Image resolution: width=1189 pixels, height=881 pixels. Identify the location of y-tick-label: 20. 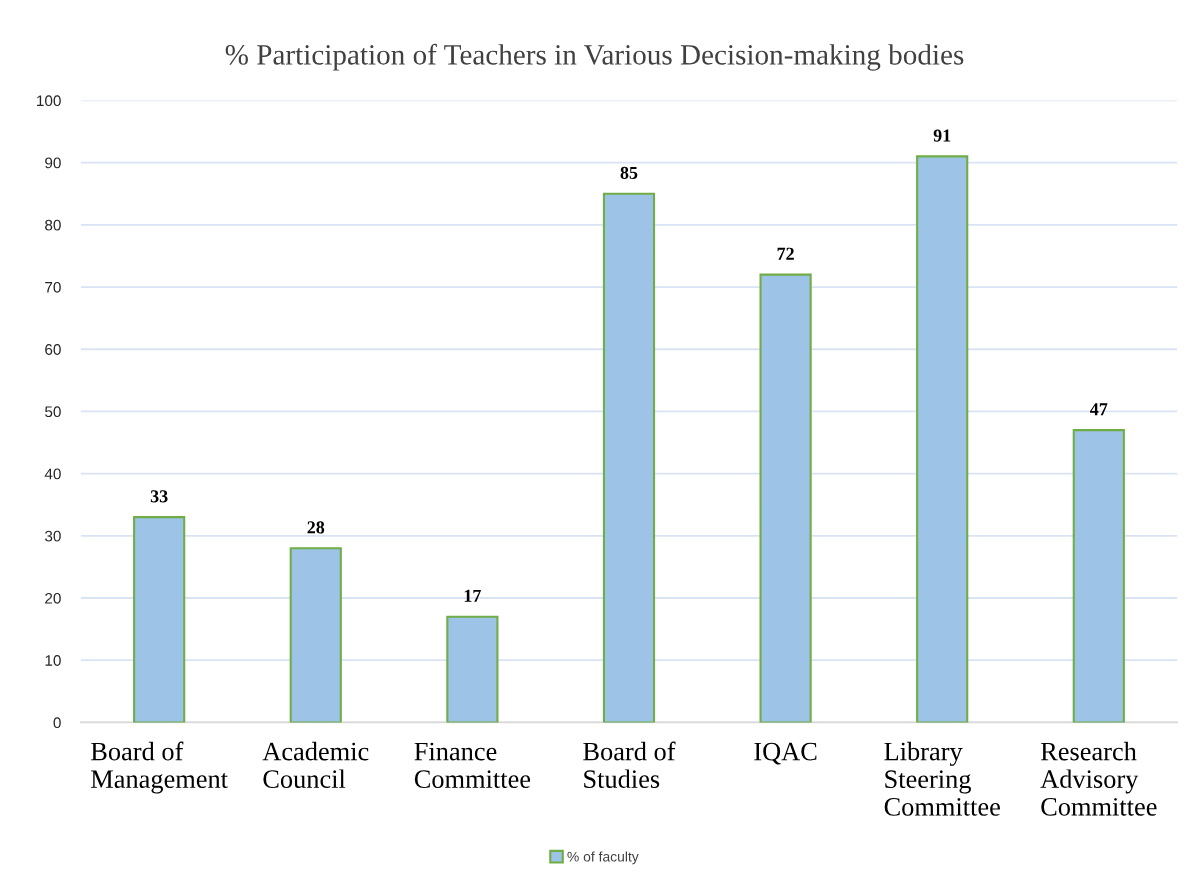
(53, 598).